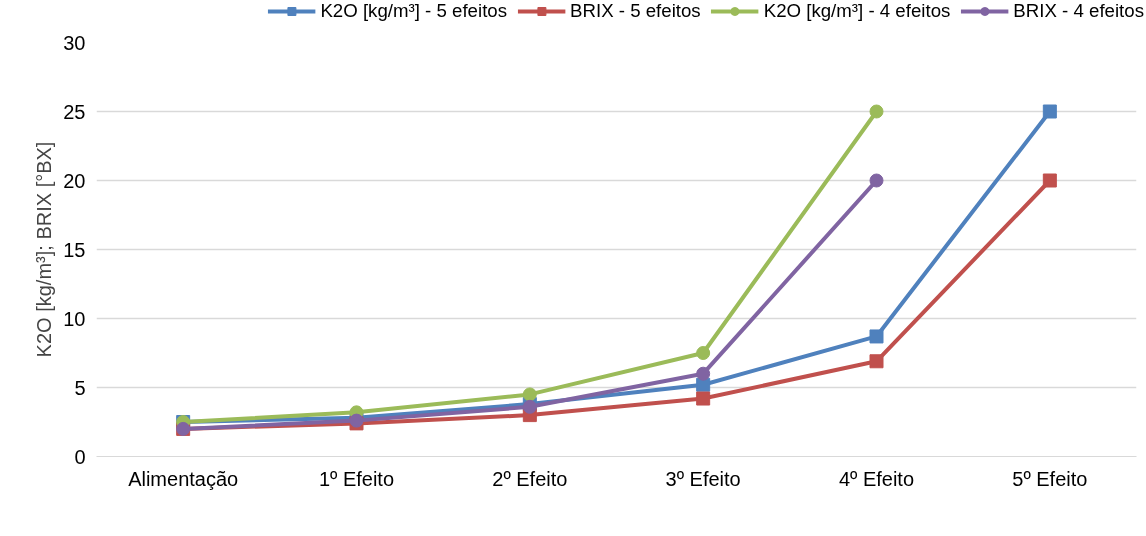 The height and width of the screenshot is (536, 1146). I want to click on x-tick-label: 1º Efeito, so click(356, 478).